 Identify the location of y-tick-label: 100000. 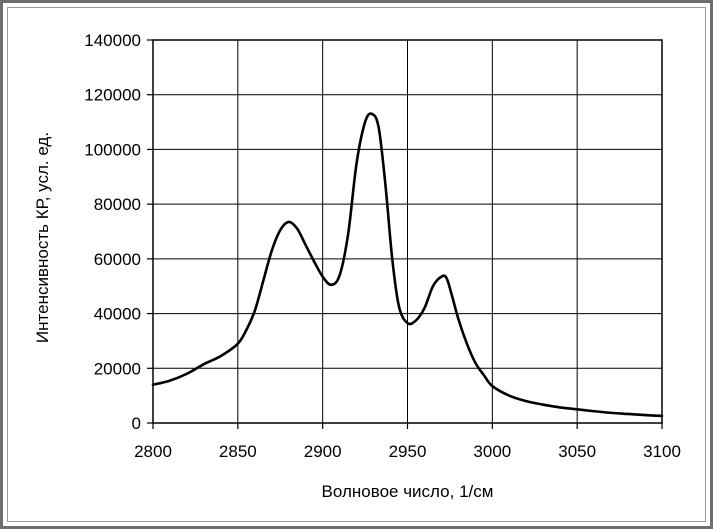
(112, 149).